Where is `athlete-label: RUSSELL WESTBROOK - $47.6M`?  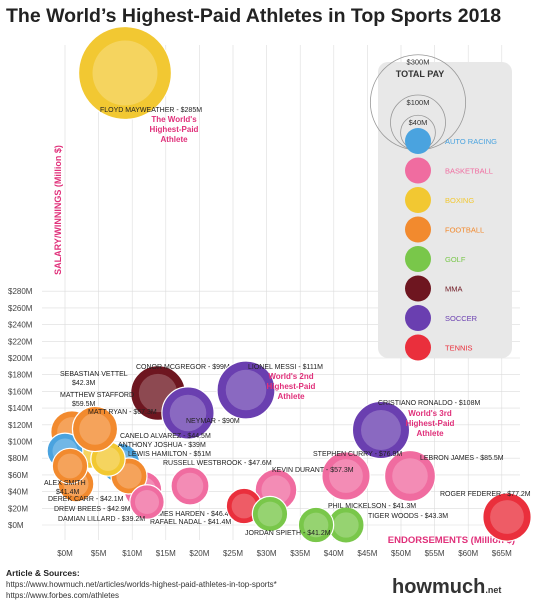 athlete-label: RUSSELL WESTBROOK - $47.6M is located at coordinates (217, 463).